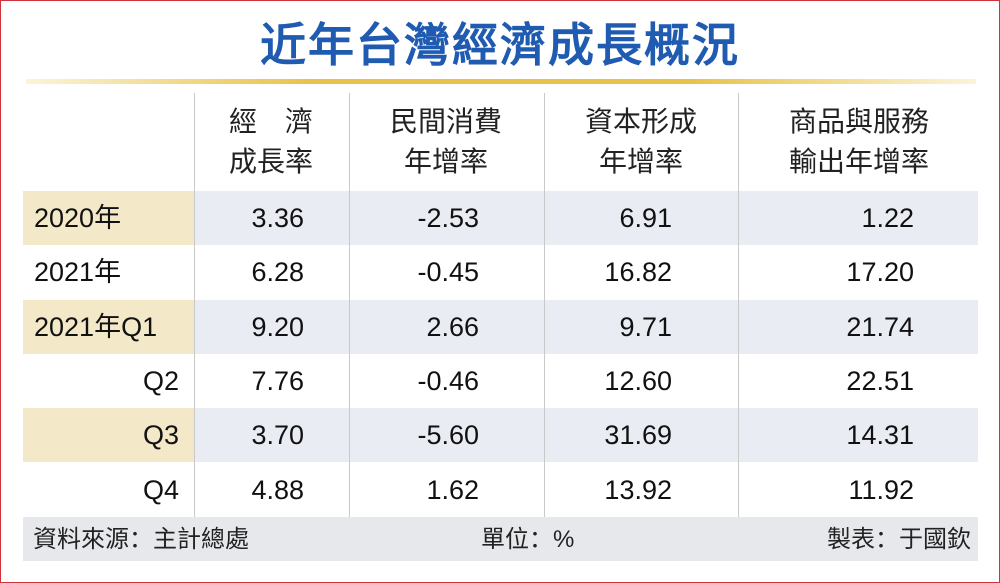 The width and height of the screenshot is (1000, 583). I want to click on cell-value: -2.53, so click(448, 218).